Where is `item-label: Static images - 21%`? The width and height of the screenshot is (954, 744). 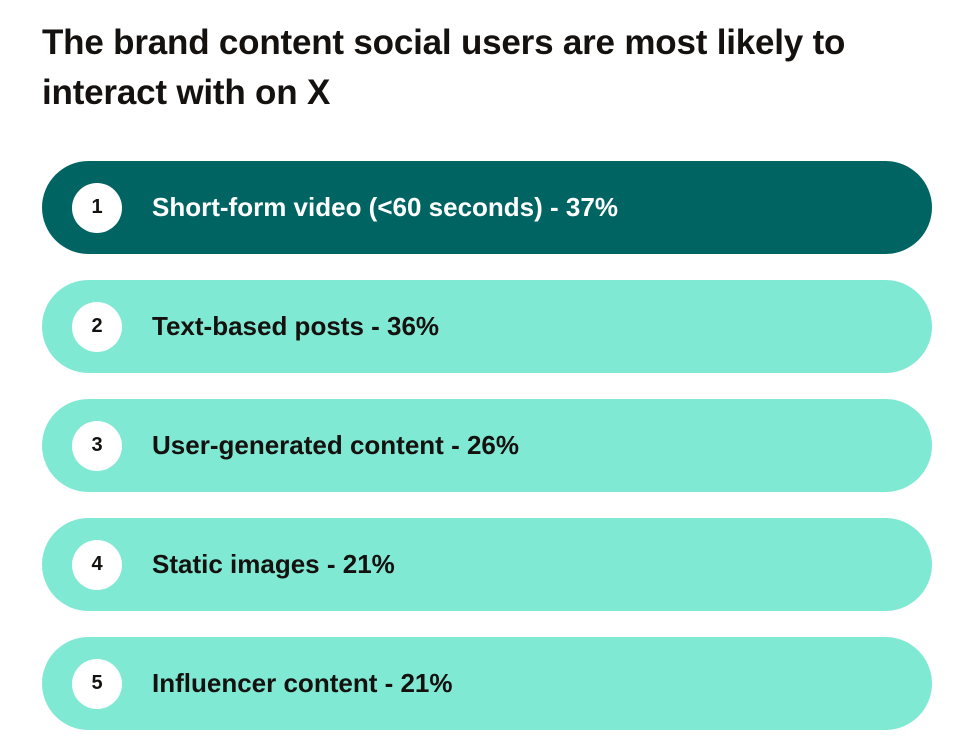 item-label: Static images - 21% is located at coordinates (273, 564).